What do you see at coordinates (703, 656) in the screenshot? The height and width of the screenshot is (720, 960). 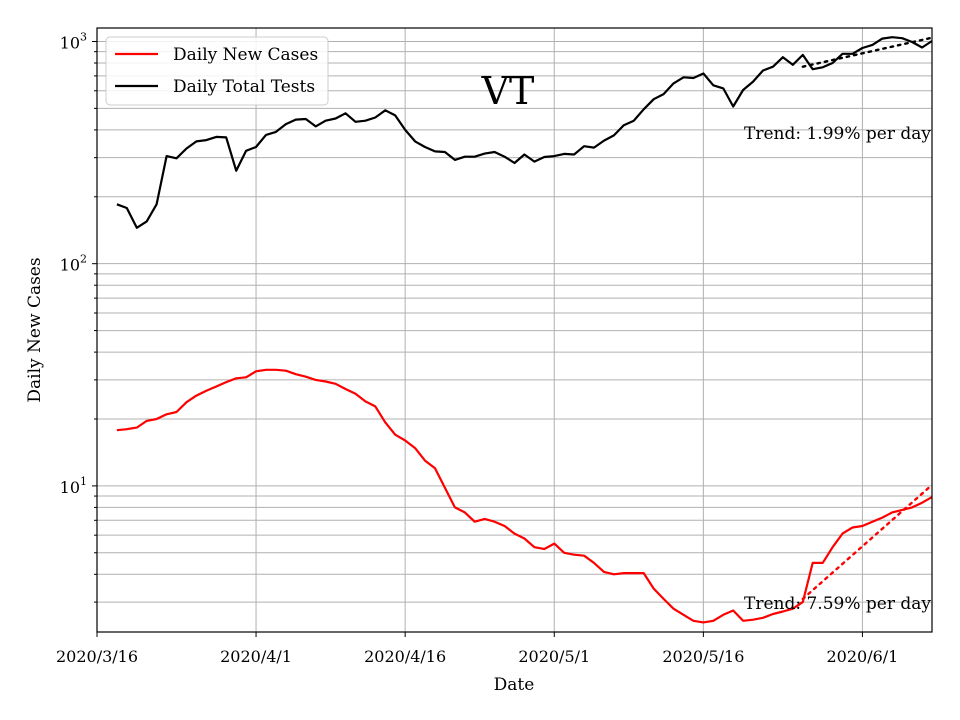 I see `x-tick-label: 2020/5/16` at bounding box center [703, 656].